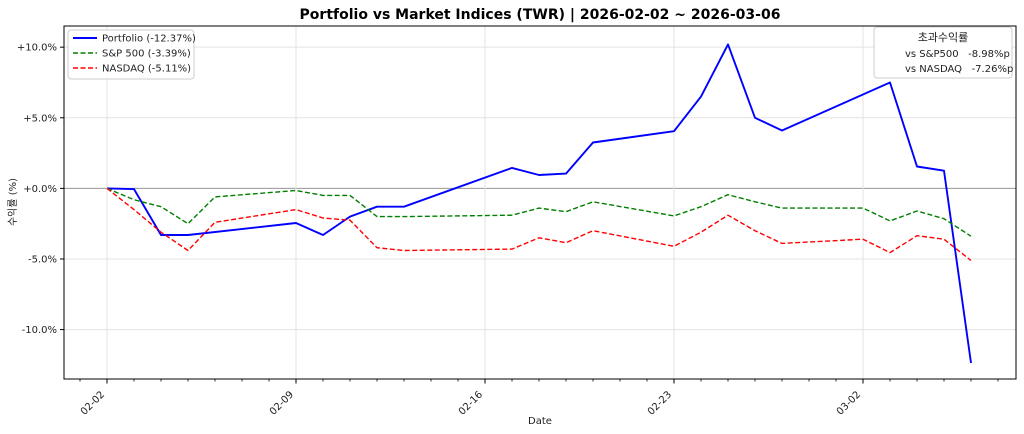 This screenshot has height=434, width=1024. I want to click on y-tick-label: -10.0%, so click(39, 330).